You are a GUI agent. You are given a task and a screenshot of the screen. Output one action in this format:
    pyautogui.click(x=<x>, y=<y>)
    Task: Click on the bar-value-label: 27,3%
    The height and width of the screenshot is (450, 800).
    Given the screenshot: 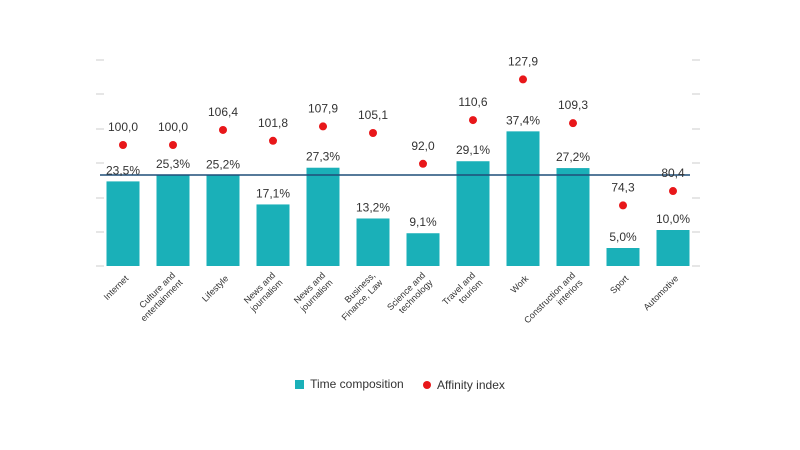 What is the action you would take?
    pyautogui.click(x=323, y=157)
    